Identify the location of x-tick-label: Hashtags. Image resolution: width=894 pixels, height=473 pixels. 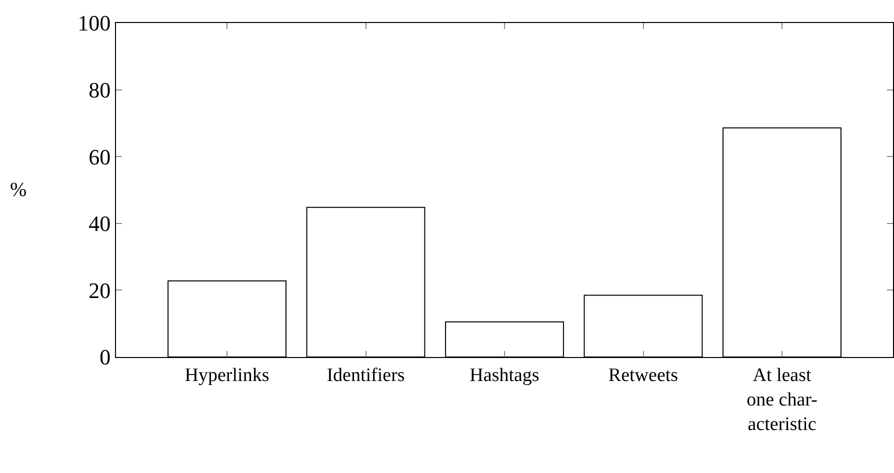
(505, 375).